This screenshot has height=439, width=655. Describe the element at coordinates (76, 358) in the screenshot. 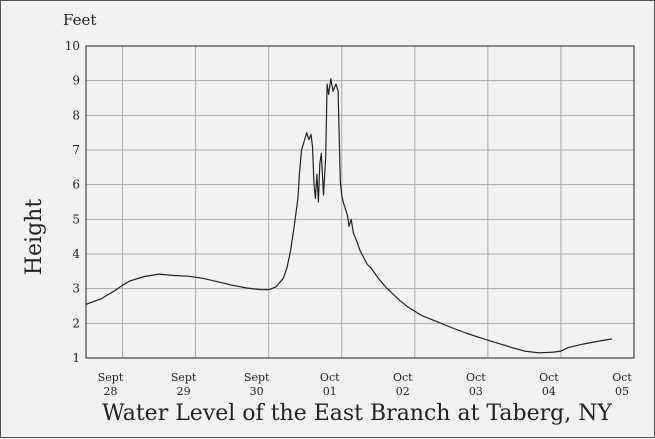

I see `y-tick-label-1: 1` at that location.